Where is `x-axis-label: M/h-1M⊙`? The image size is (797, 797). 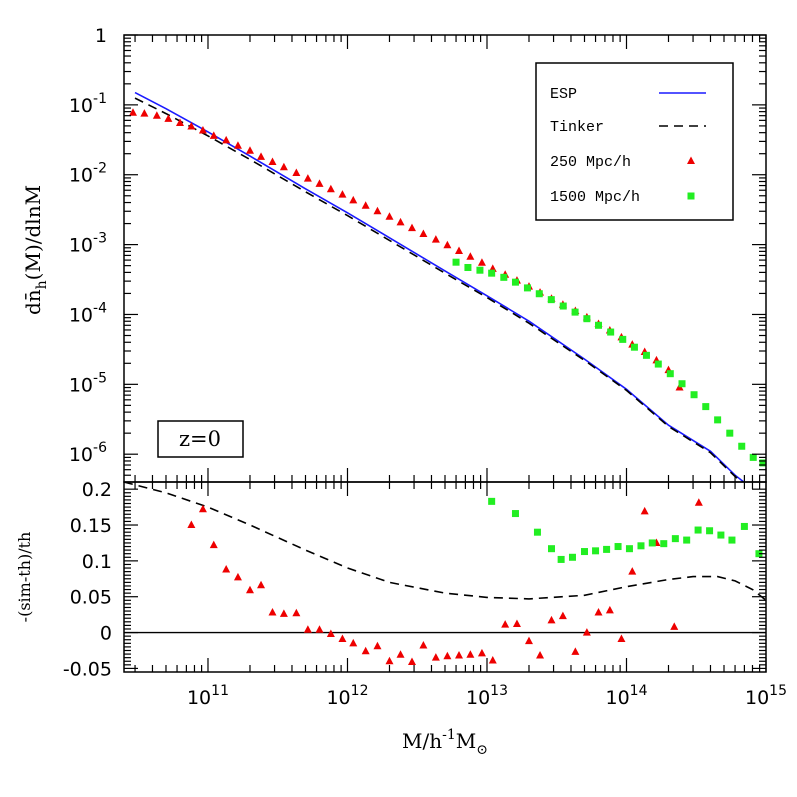
x-axis-label: M/h-1M⊙ is located at coordinates (445, 742).